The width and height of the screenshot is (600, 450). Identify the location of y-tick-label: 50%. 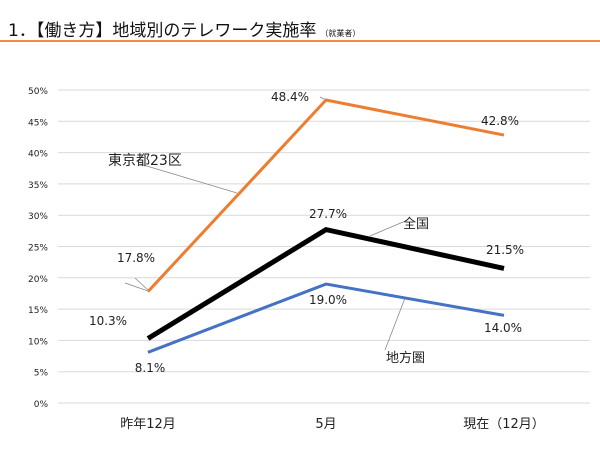
(38, 92).